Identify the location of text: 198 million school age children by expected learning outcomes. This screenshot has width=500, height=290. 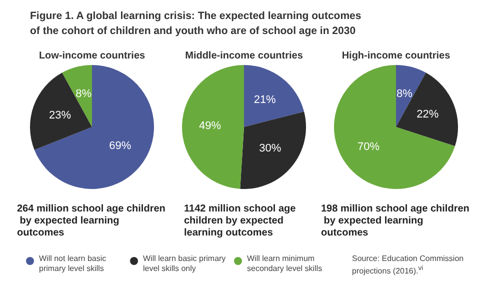
(395, 221).